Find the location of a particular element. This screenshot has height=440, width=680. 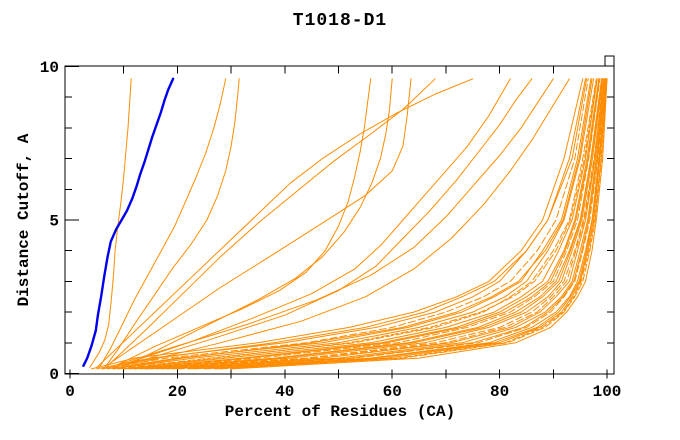

x-axis-label: Percent of Residues (CA) is located at coordinates (340, 412).